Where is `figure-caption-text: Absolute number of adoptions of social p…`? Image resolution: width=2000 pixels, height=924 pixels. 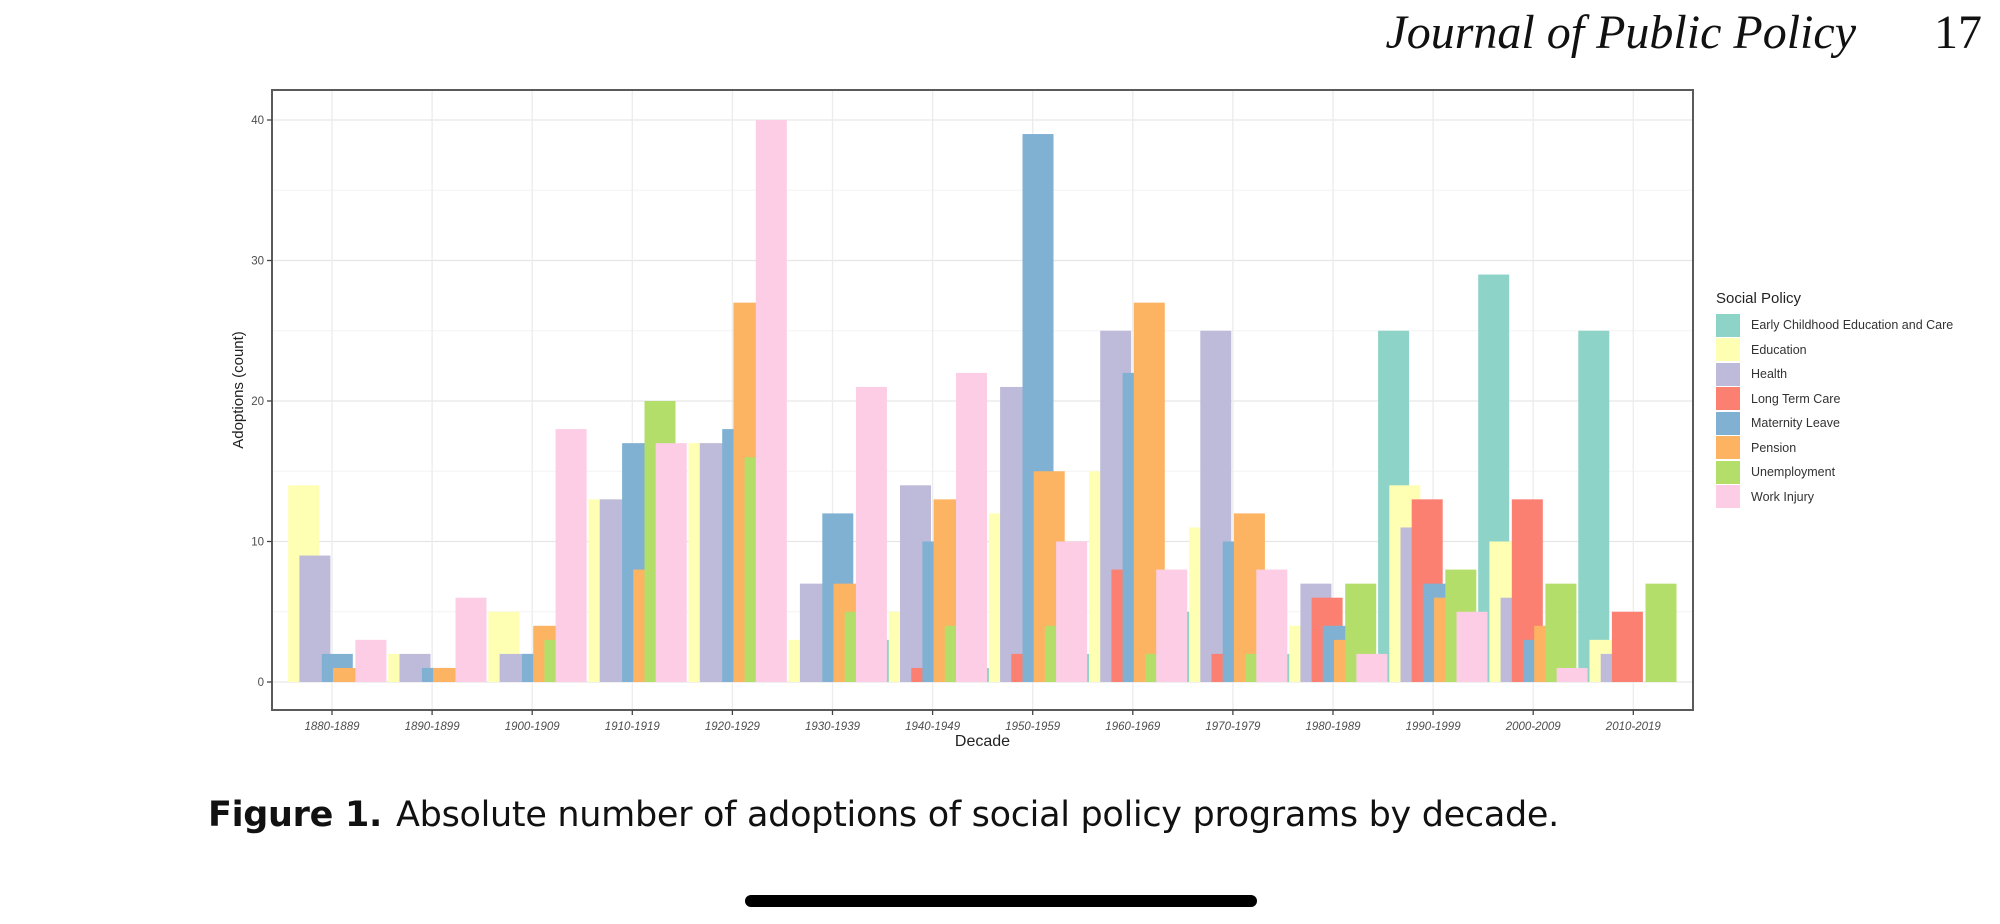
figure-caption-text: Absolute number of adoptions of social p… is located at coordinates (977, 815).